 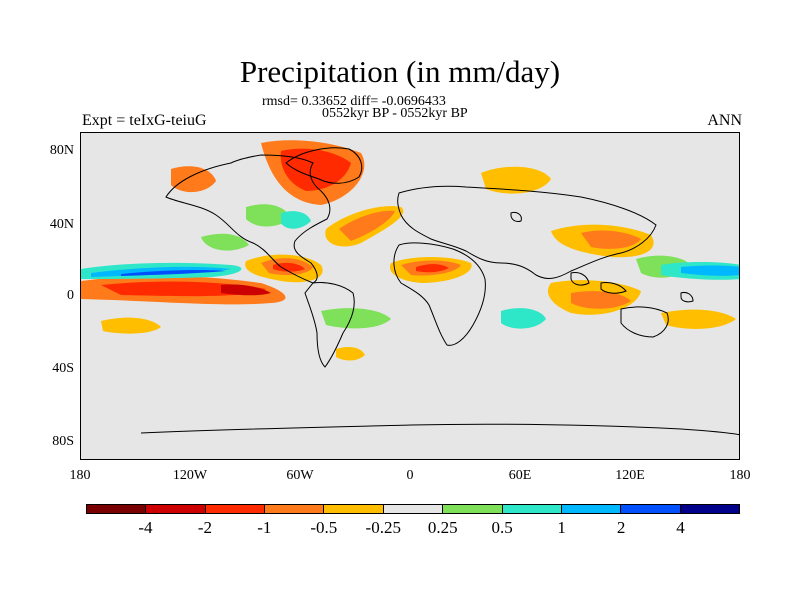 I want to click on x-tick-60w: 60W, so click(x=300, y=475).